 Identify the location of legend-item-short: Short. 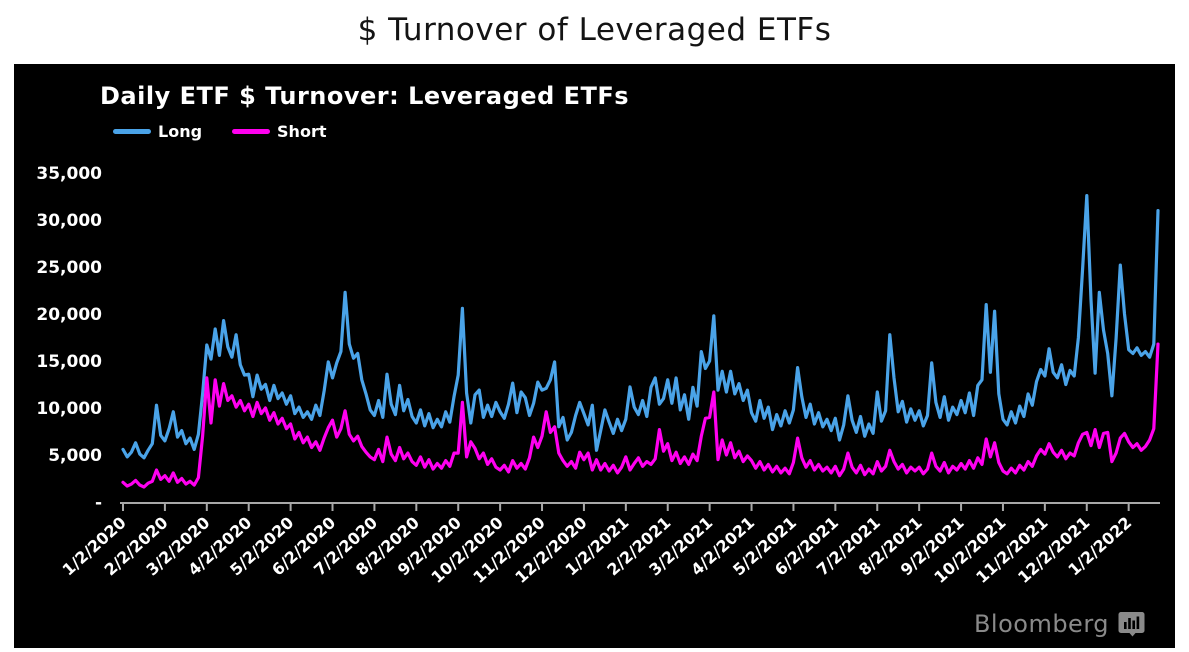
(279, 131).